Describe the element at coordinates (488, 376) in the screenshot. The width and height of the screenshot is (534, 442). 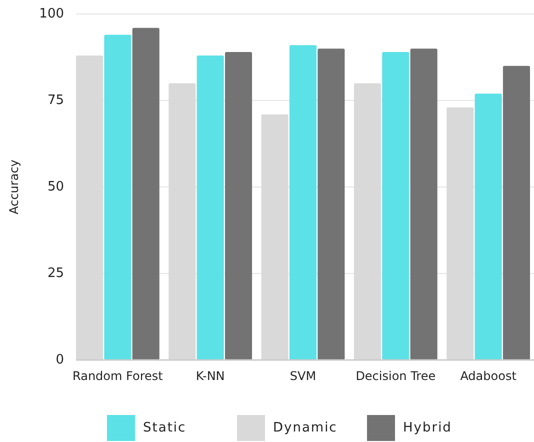
I see `x-tick-label: Adaboost` at that location.